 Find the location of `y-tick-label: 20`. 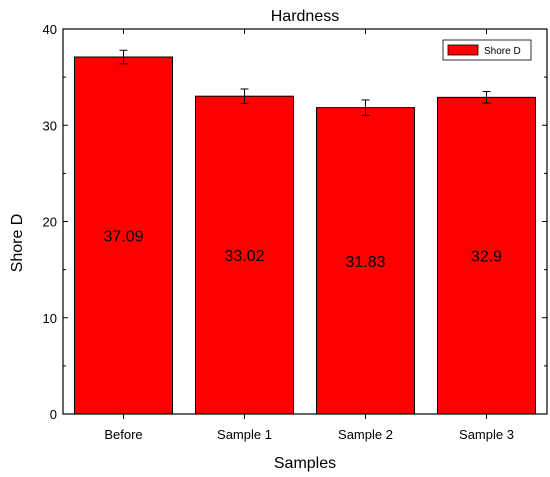

y-tick-label: 20 is located at coordinates (50, 222).